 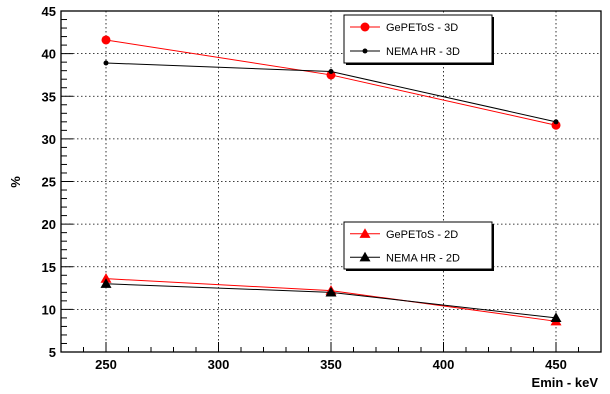 I want to click on y-tick-label: 10, so click(x=49, y=309).